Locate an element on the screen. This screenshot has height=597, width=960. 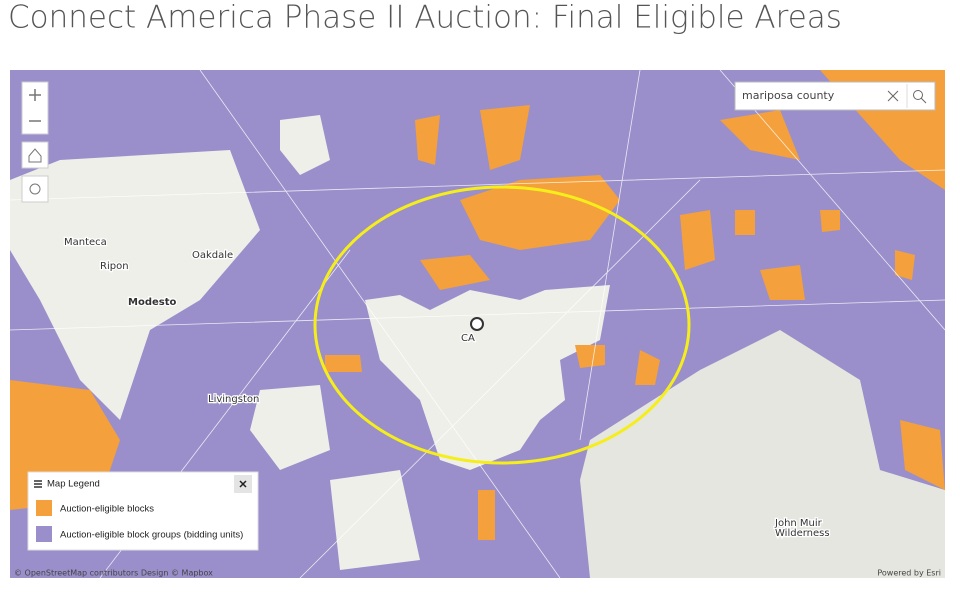
zoom-controls is located at coordinates (35, 142).